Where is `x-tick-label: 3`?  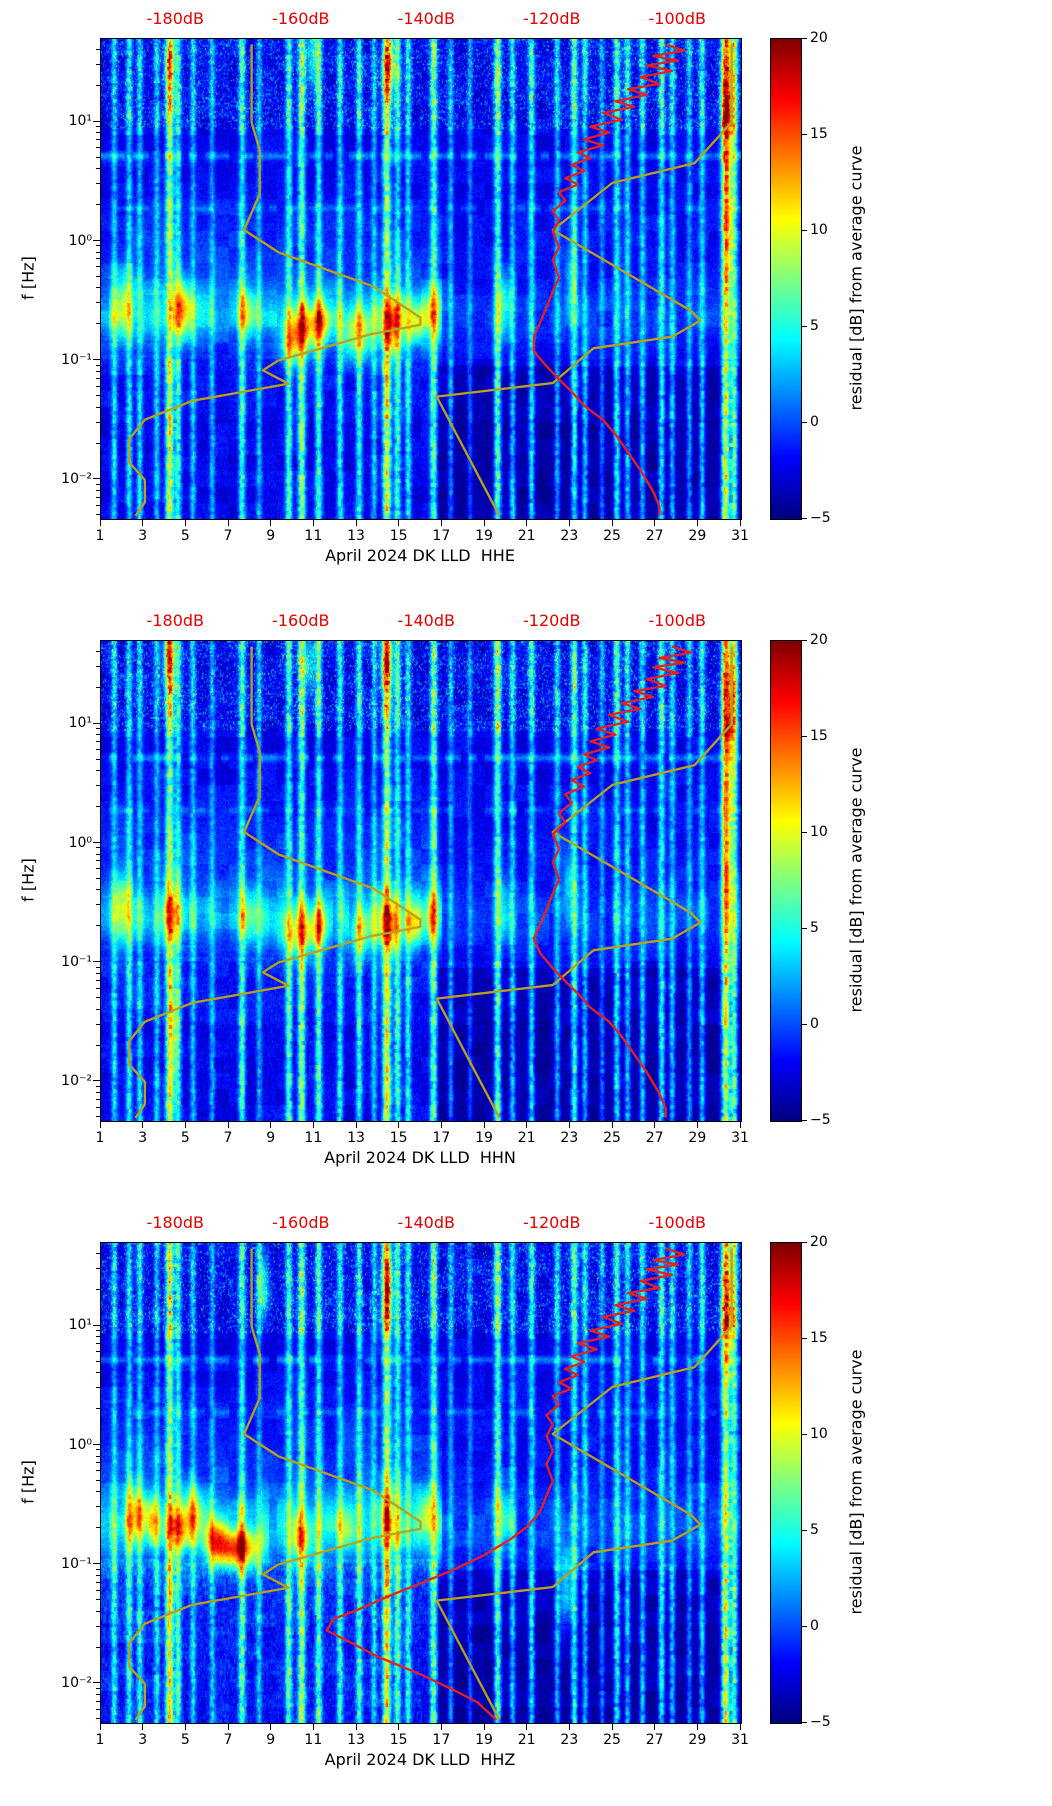 x-tick-label: 3 is located at coordinates (143, 536).